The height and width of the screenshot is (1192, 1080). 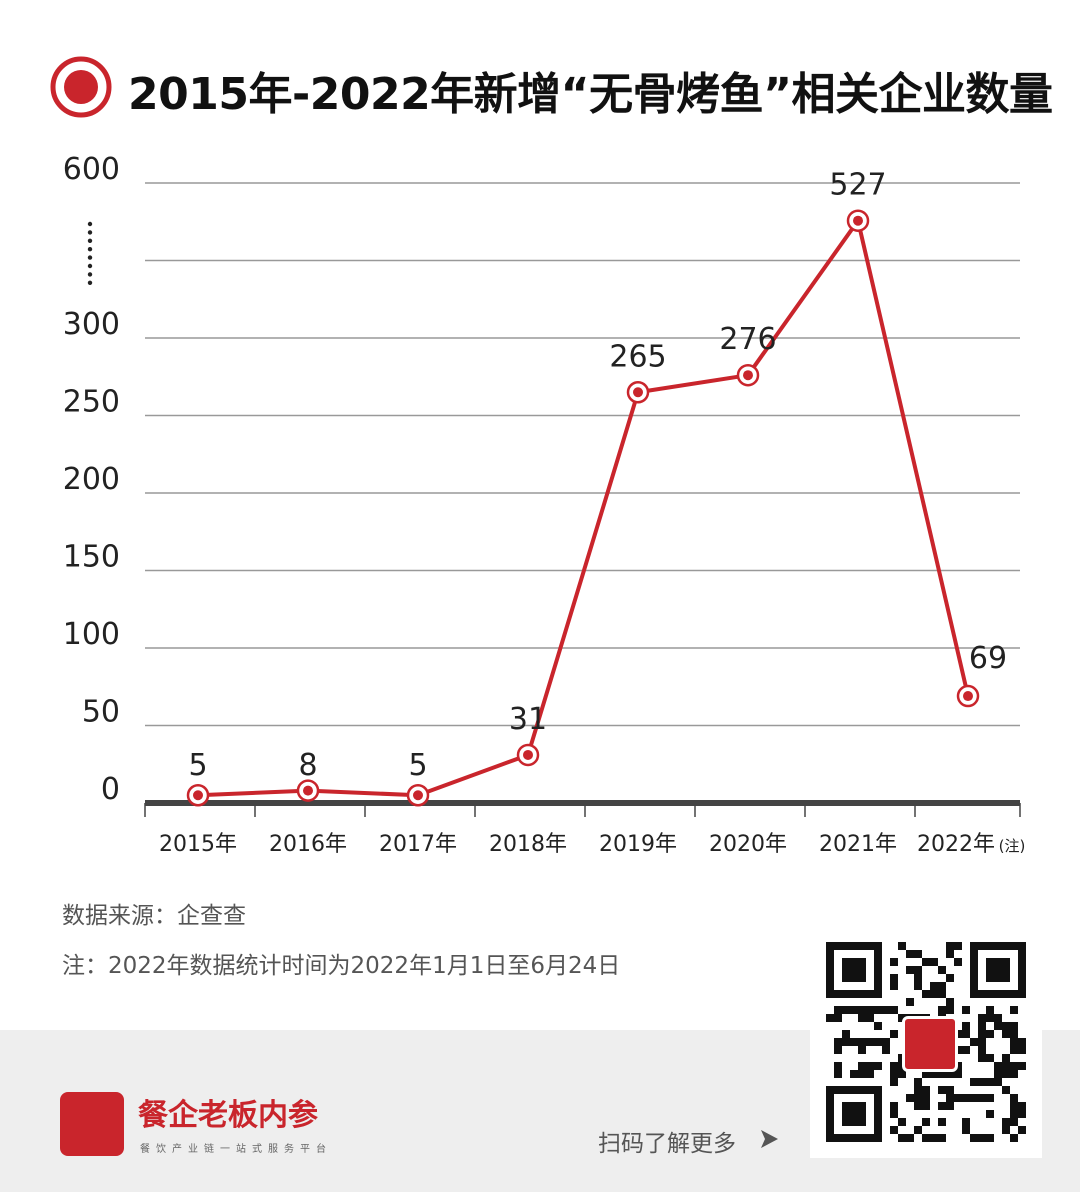 What do you see at coordinates (769, 1139) in the screenshot?
I see `arrow-right-icon` at bounding box center [769, 1139].